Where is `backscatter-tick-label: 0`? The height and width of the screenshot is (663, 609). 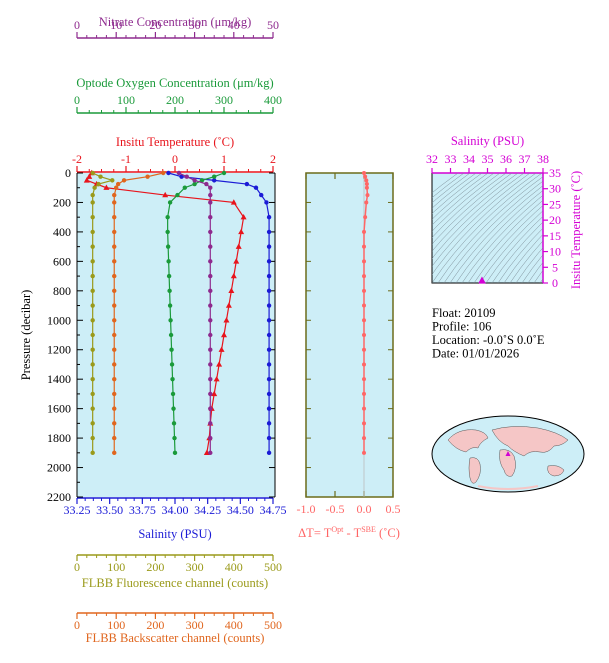
backscatter-tick-label: 0 is located at coordinates (77, 625).